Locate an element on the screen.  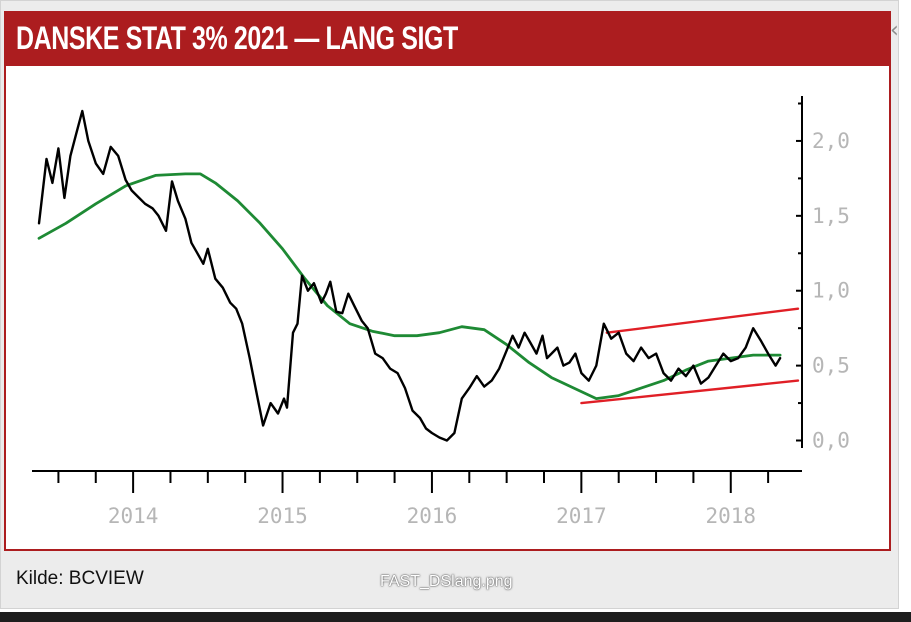
source-label: Kilde: BCVIEW is located at coordinates (80, 578).